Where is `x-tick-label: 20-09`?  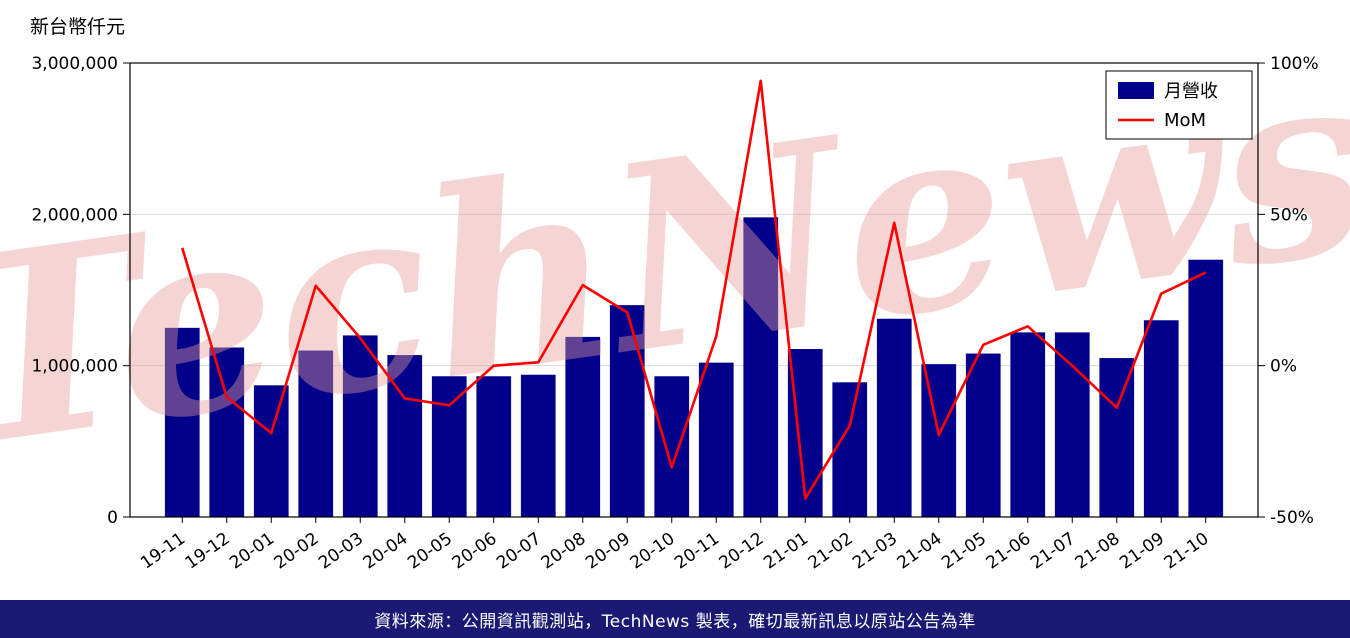
x-tick-label: 20-09 is located at coordinates (608, 551).